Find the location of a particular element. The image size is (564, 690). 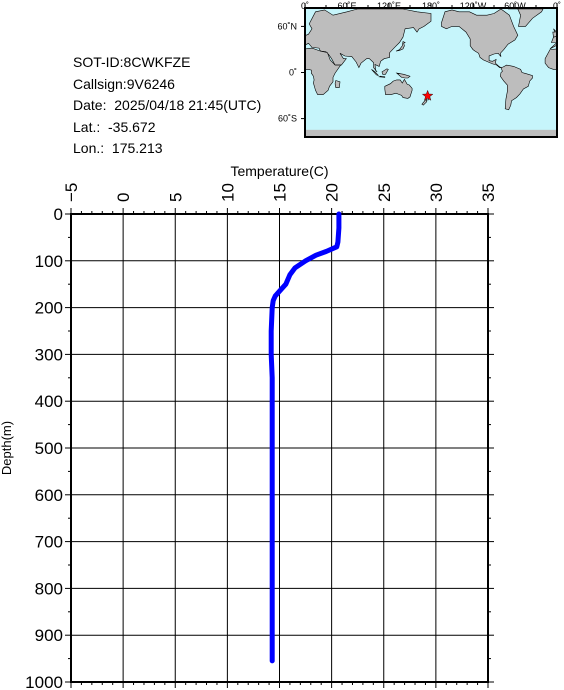

map-labels: 0˚ 60˚E 120˚E 180˚ 120˚W 60˚W 0˚ 60˚N 0˚ 60˚S is located at coordinates (419, 62).